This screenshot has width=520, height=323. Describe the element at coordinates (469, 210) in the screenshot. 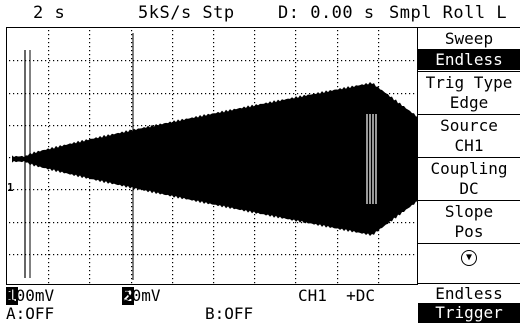

I see `menu-slope-label: Slope` at that location.